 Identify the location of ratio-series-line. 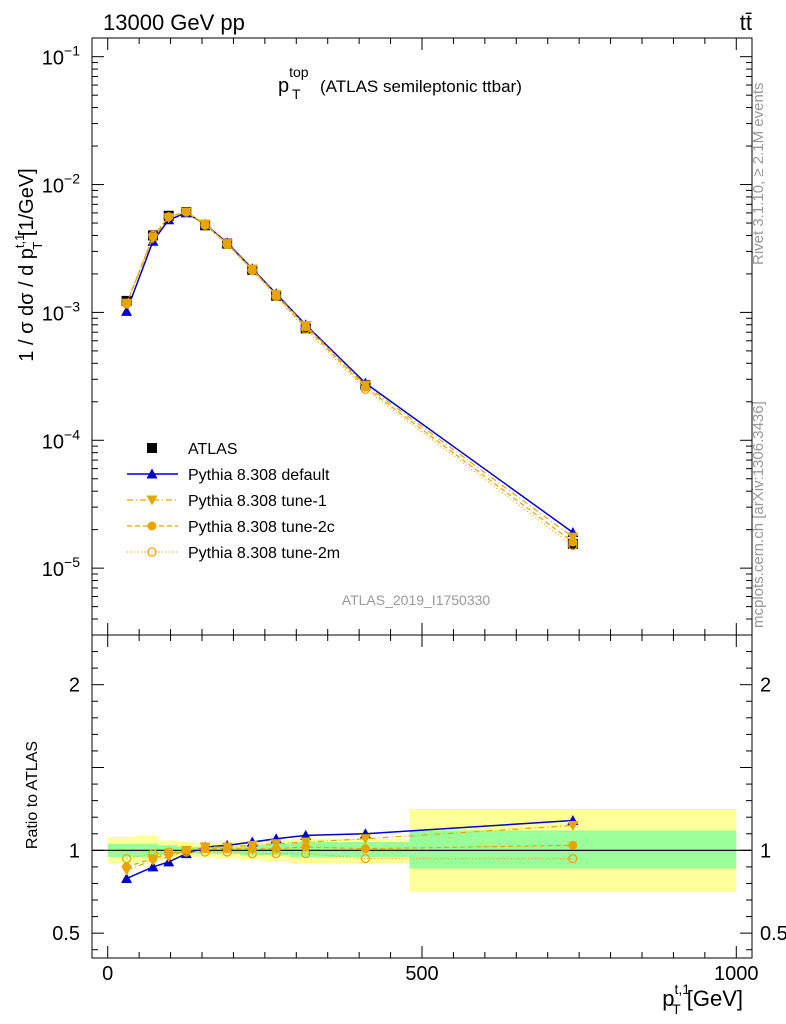
(349, 856).